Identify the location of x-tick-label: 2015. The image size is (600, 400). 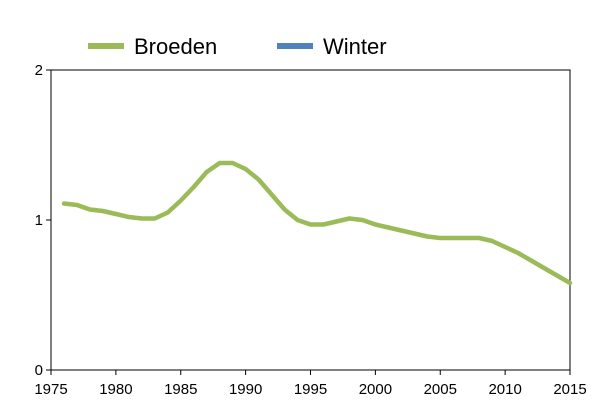
(569, 389).